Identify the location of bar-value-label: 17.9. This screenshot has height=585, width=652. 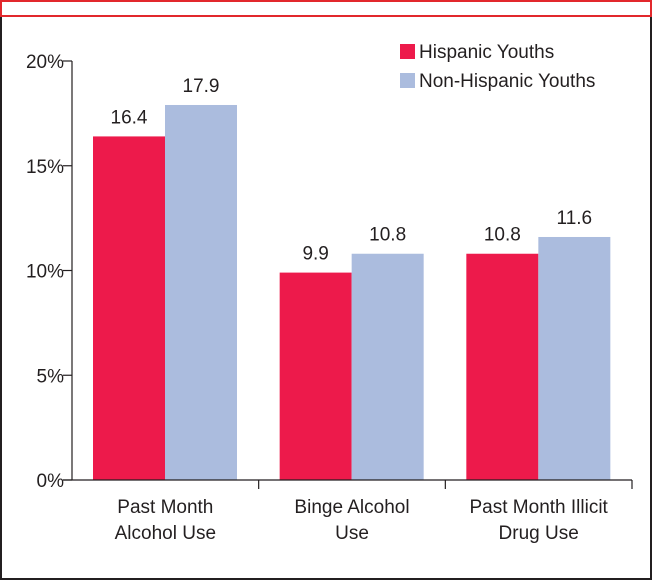
(201, 86).